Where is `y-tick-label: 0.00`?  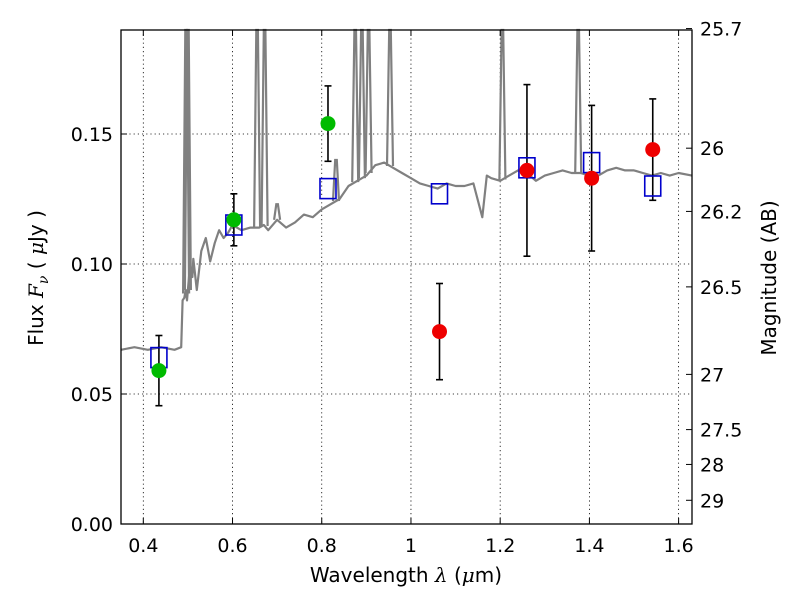
y-tick-label: 0.00 is located at coordinates (92, 525).